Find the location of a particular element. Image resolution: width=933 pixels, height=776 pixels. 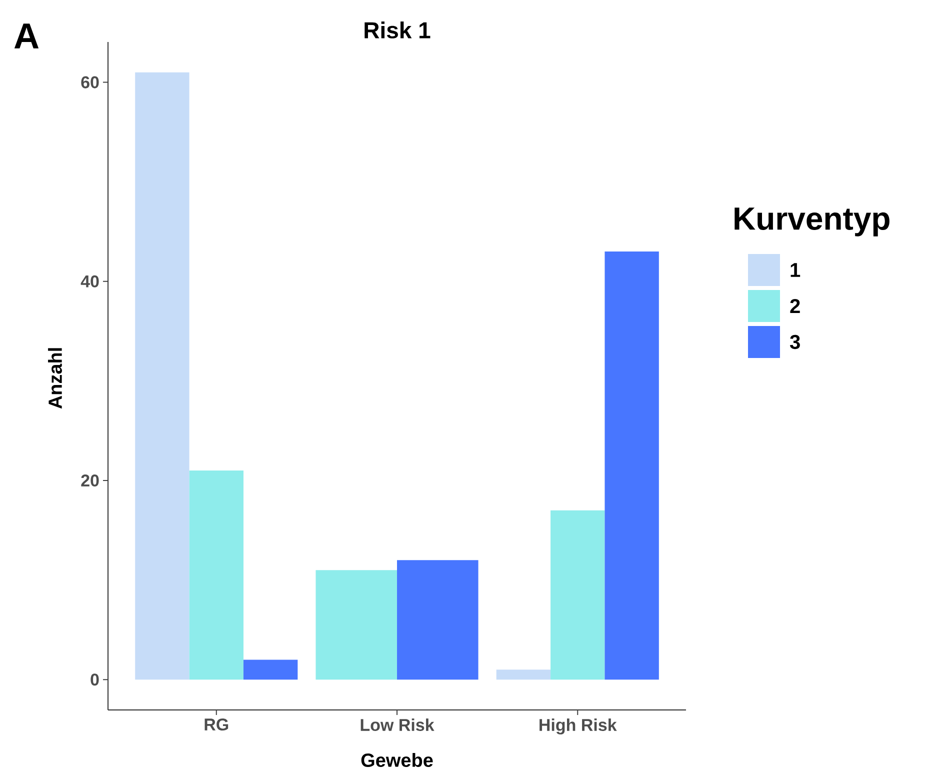

legend-label: 3 is located at coordinates (795, 342).